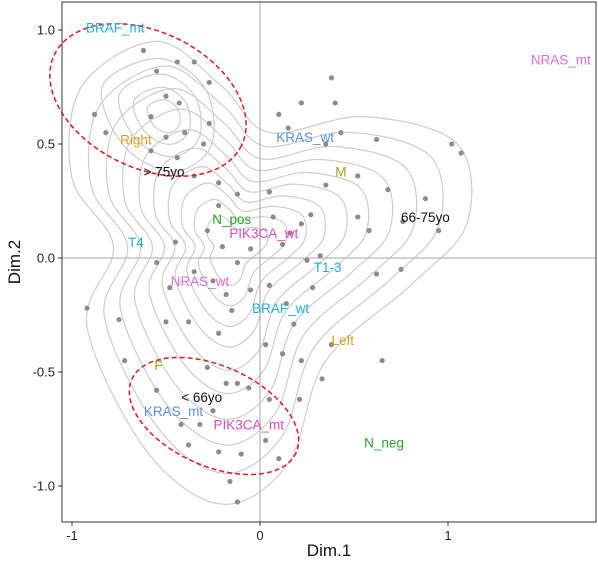 This screenshot has width=598, height=562. What do you see at coordinates (328, 267) in the screenshot?
I see `category-label: T1-3` at bounding box center [328, 267].